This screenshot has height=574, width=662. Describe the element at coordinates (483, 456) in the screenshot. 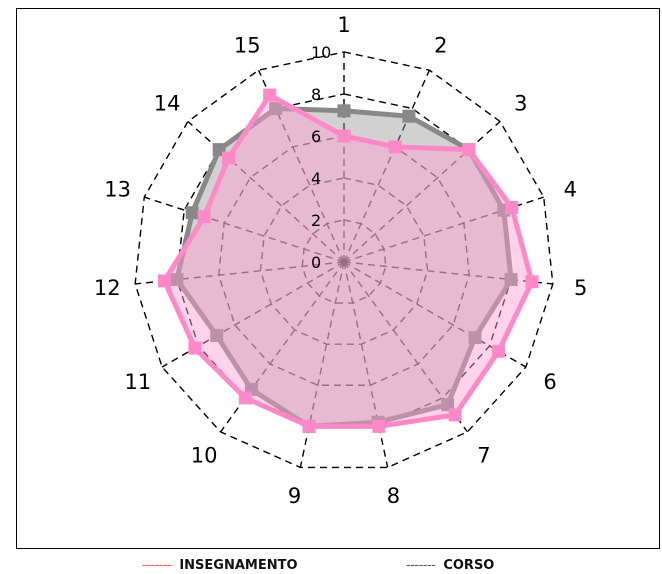

I see `axis-label-7: 7` at that location.